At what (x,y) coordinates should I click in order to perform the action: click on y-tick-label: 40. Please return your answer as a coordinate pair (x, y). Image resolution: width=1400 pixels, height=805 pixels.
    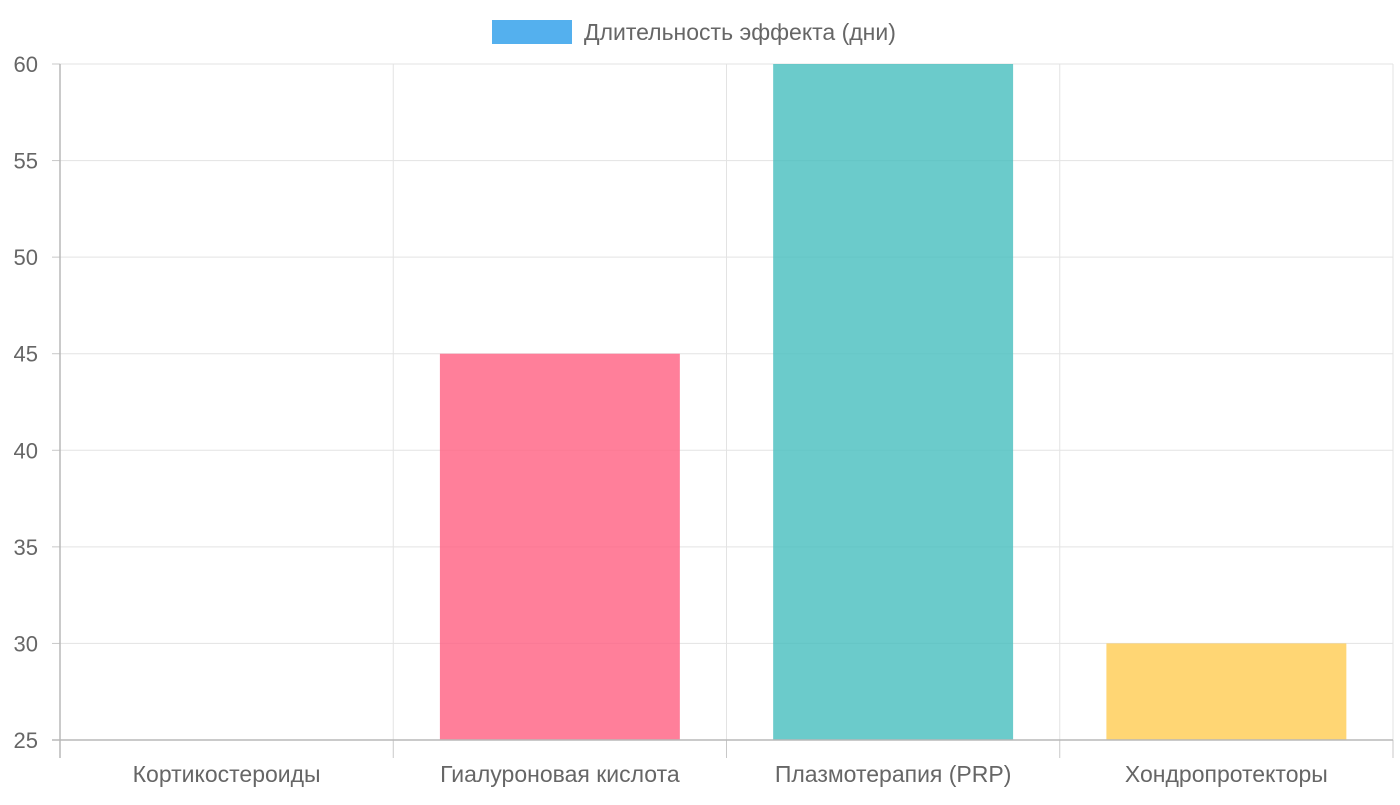
    Looking at the image, I should click on (26, 450).